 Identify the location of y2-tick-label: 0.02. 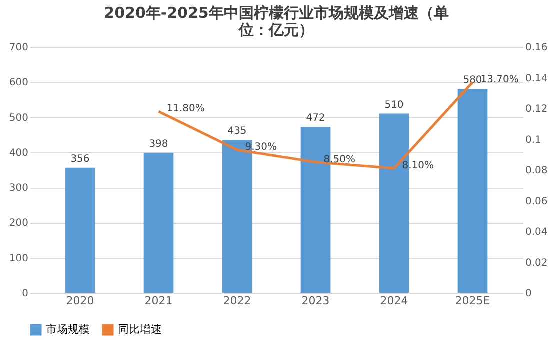
(537, 263).